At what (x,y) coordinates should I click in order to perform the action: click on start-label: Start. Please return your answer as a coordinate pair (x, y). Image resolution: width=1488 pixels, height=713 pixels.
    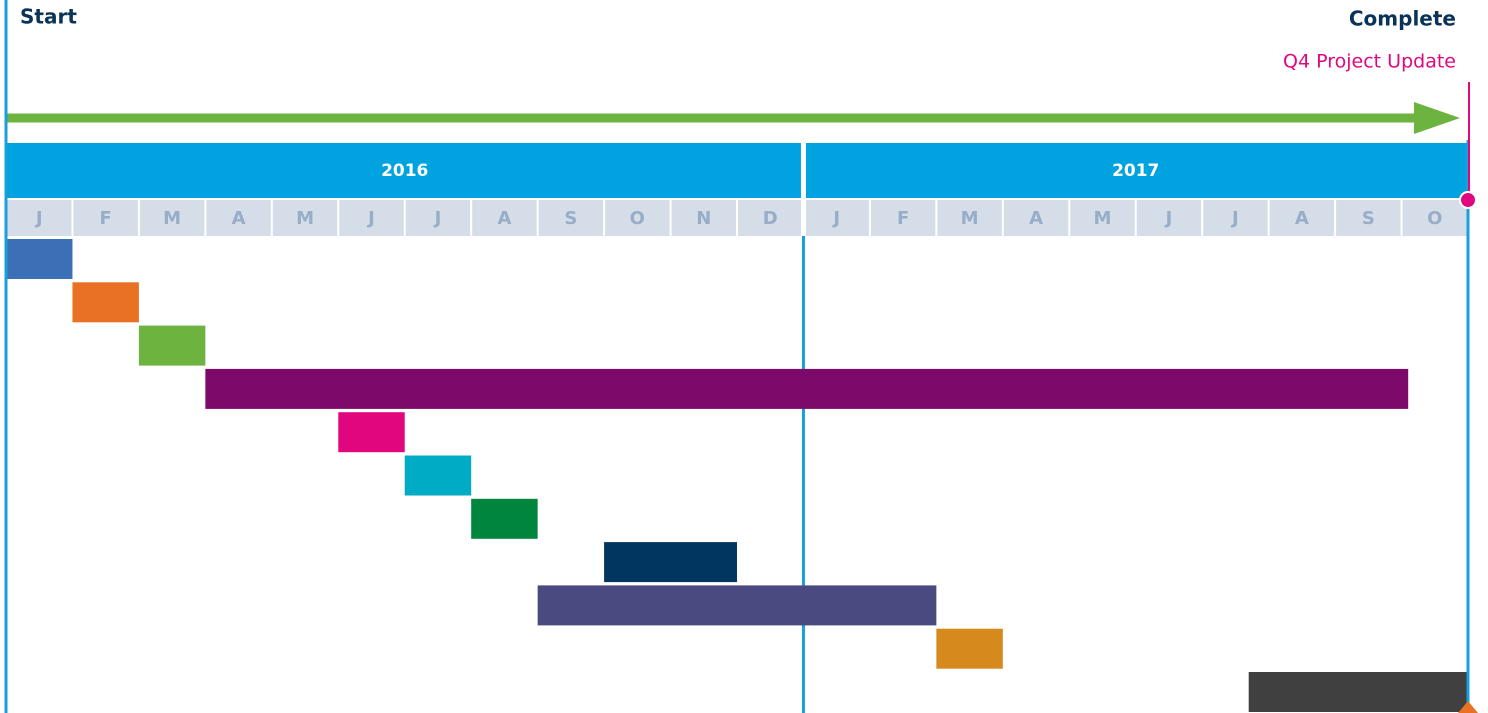
    Looking at the image, I should click on (48, 17).